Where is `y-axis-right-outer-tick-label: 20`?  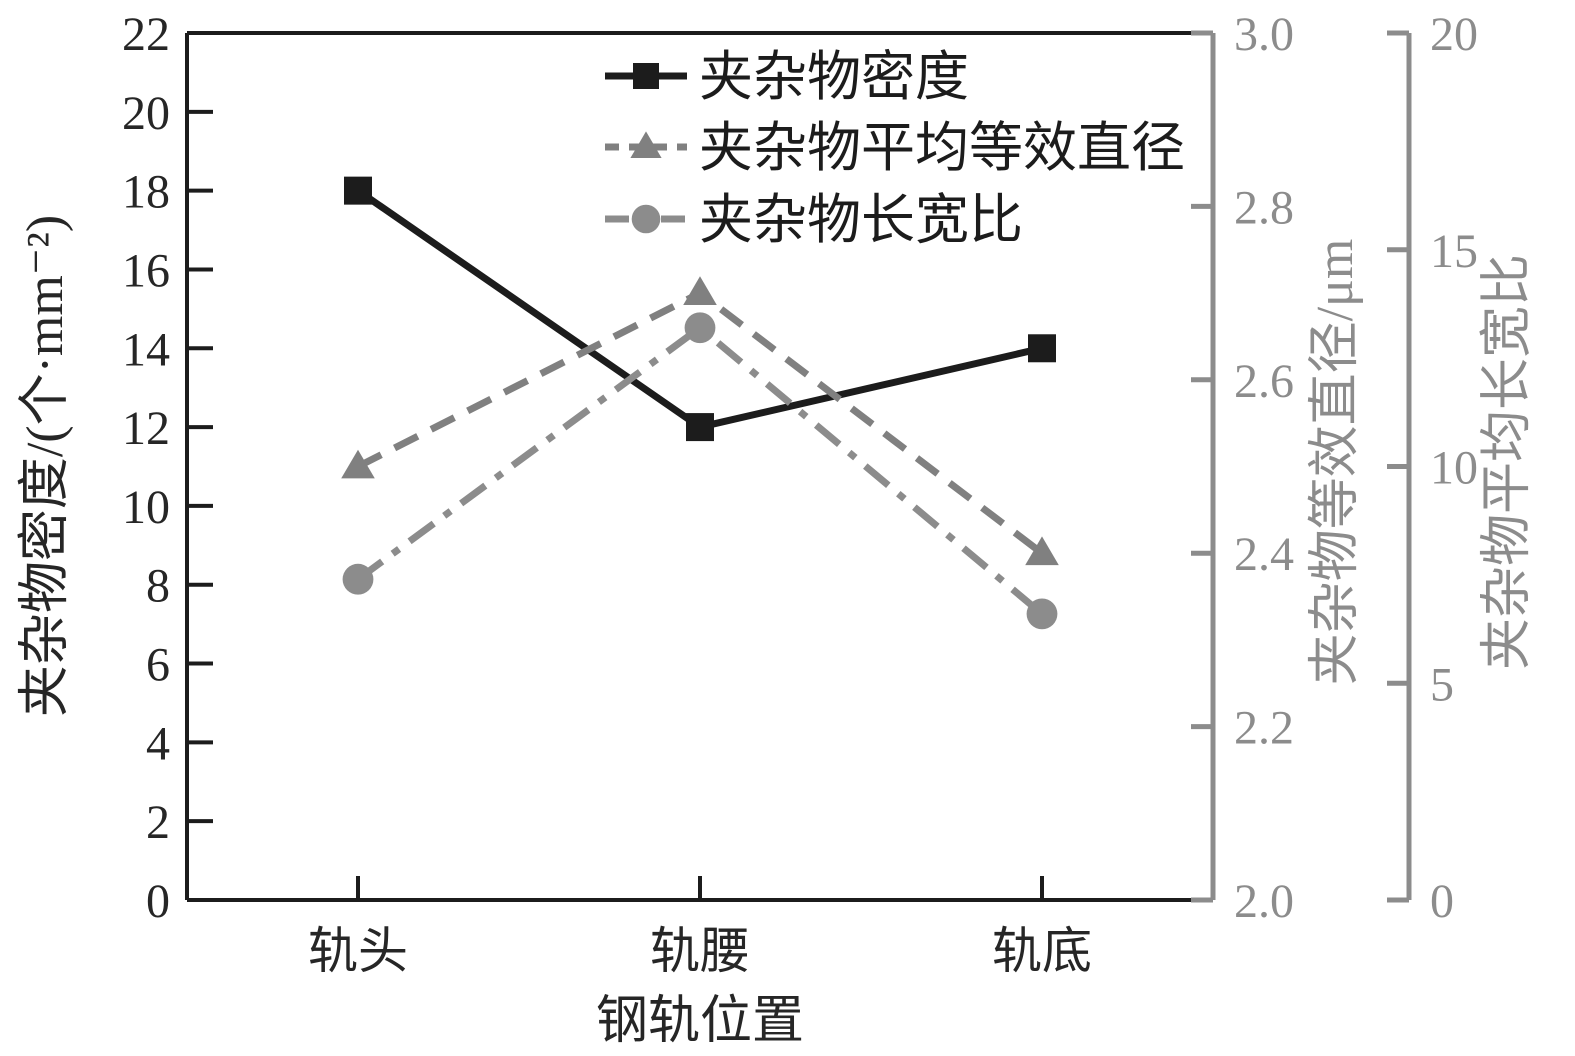
y-axis-right-outer-tick-label: 20 is located at coordinates (1454, 34).